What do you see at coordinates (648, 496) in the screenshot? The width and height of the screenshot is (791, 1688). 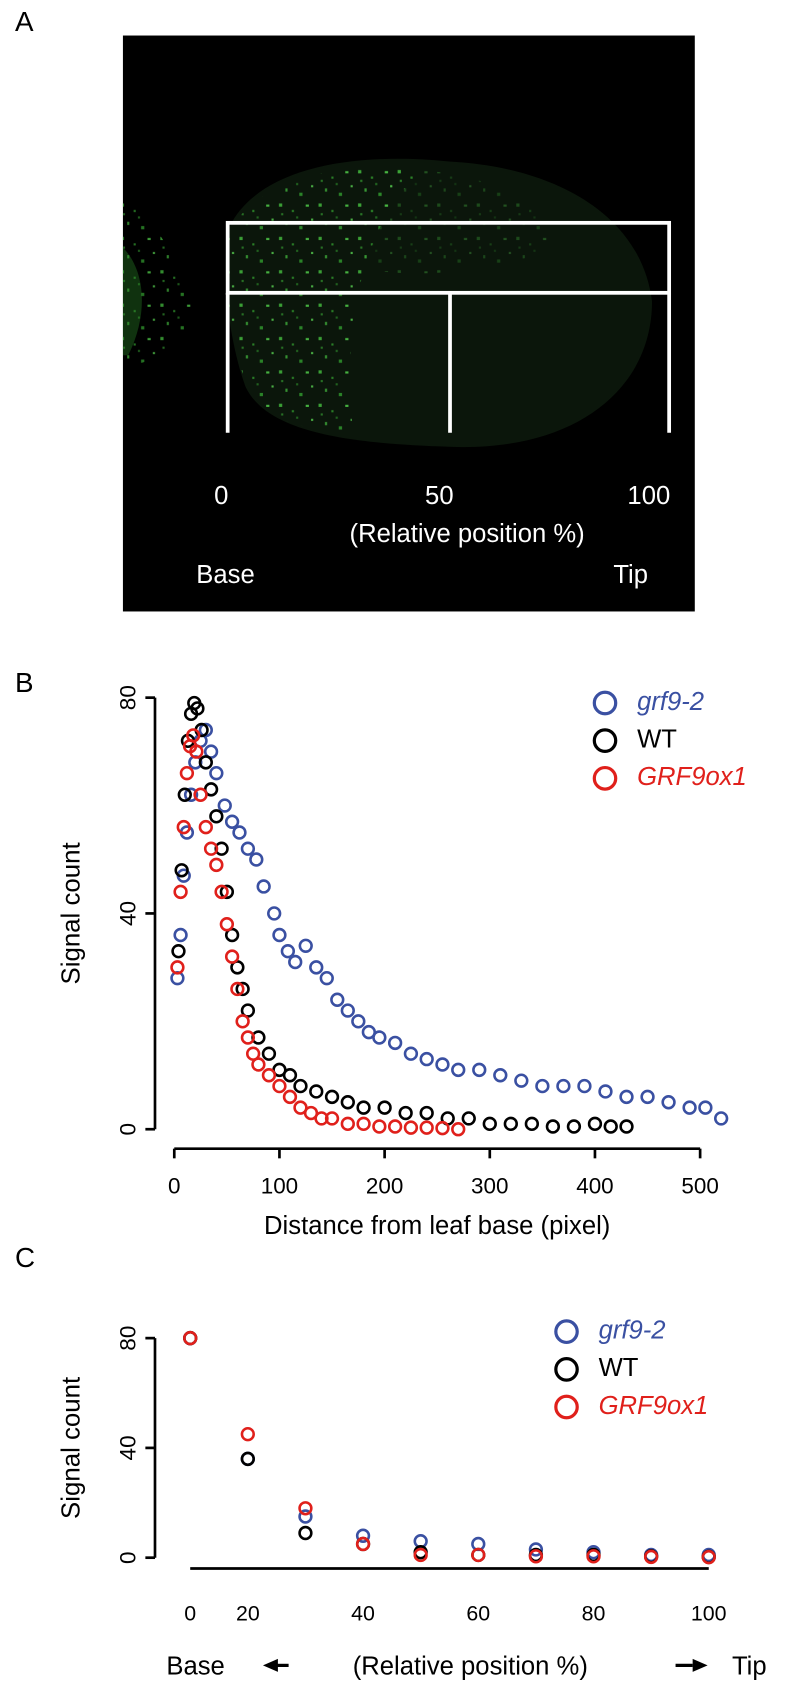 I see `position-label: 100` at bounding box center [648, 496].